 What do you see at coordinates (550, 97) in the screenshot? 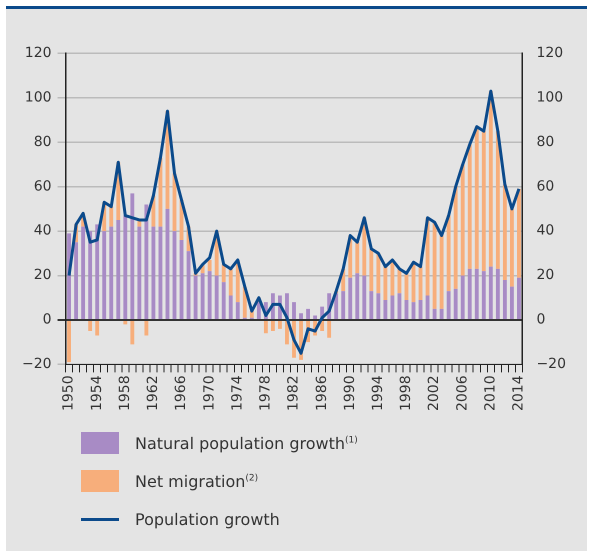
I see `y2-tick-label: 100` at bounding box center [550, 97].